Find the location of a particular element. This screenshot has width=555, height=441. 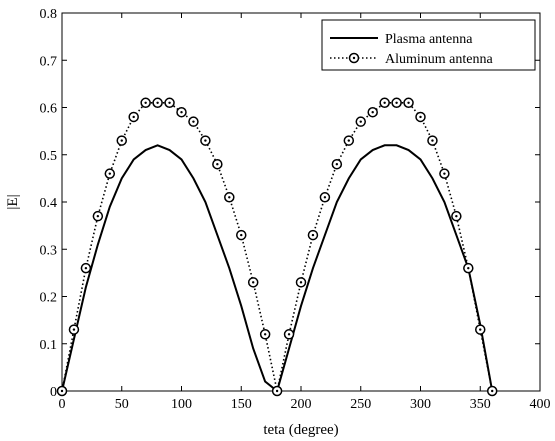

y-tick-label: 0.3 is located at coordinates (49, 250).